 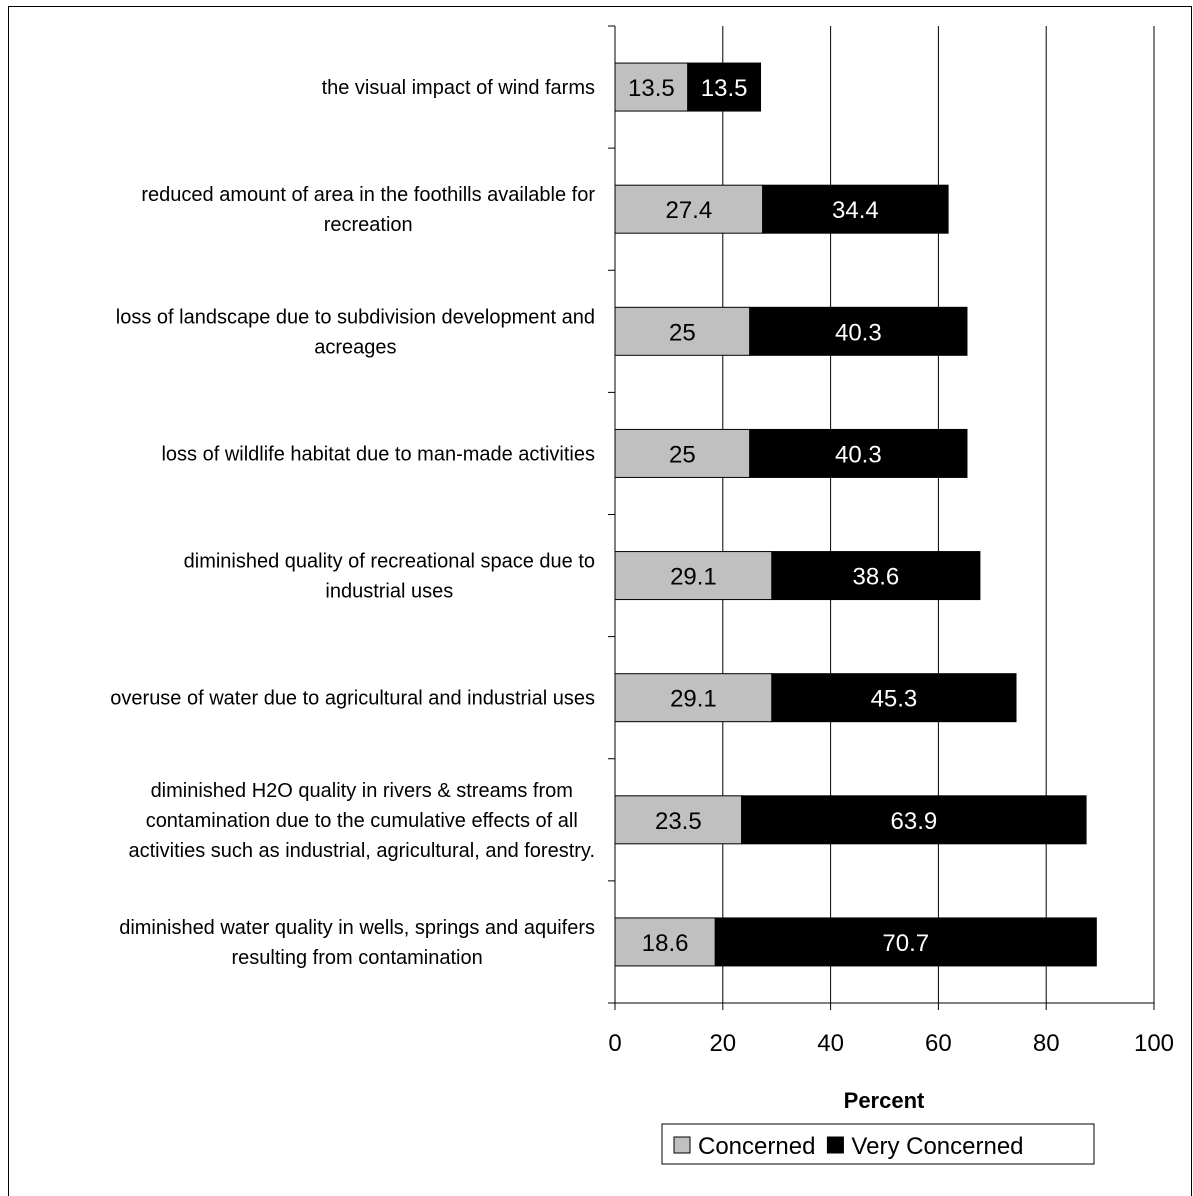 I want to click on bar-value-label: 27.4, so click(x=688, y=210).